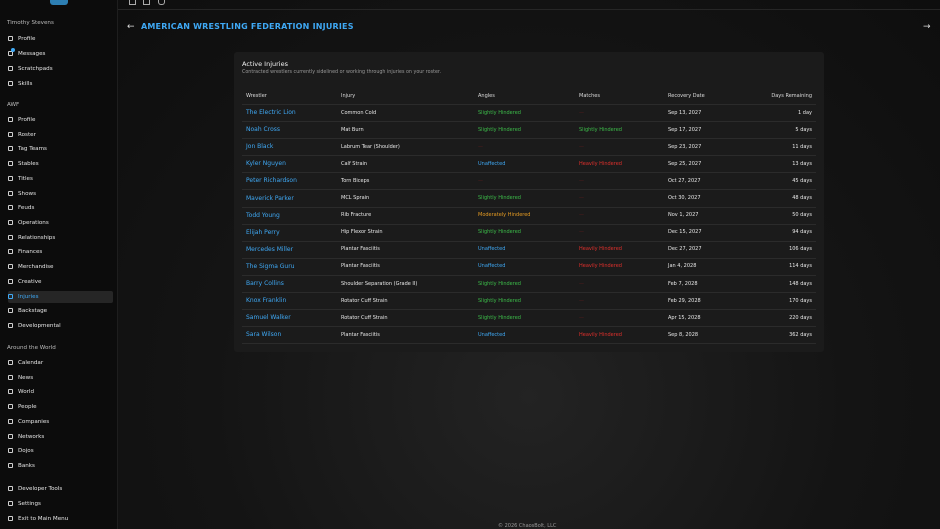 This screenshot has width=940, height=529. I want to click on cell: 114 days, so click(800, 266).